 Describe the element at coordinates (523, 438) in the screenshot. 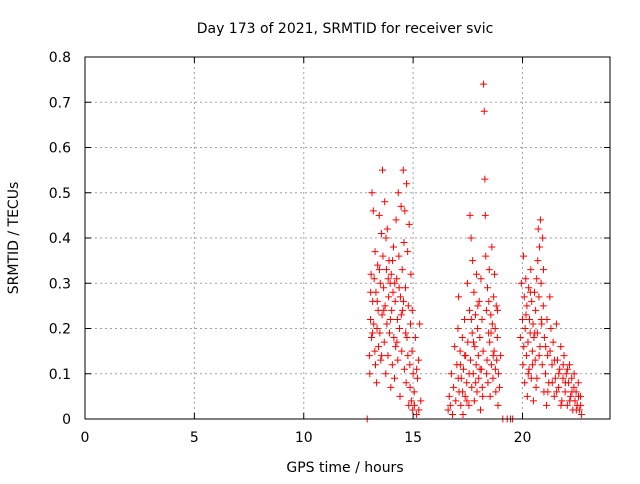

I see `x-tick-label: 20` at that location.